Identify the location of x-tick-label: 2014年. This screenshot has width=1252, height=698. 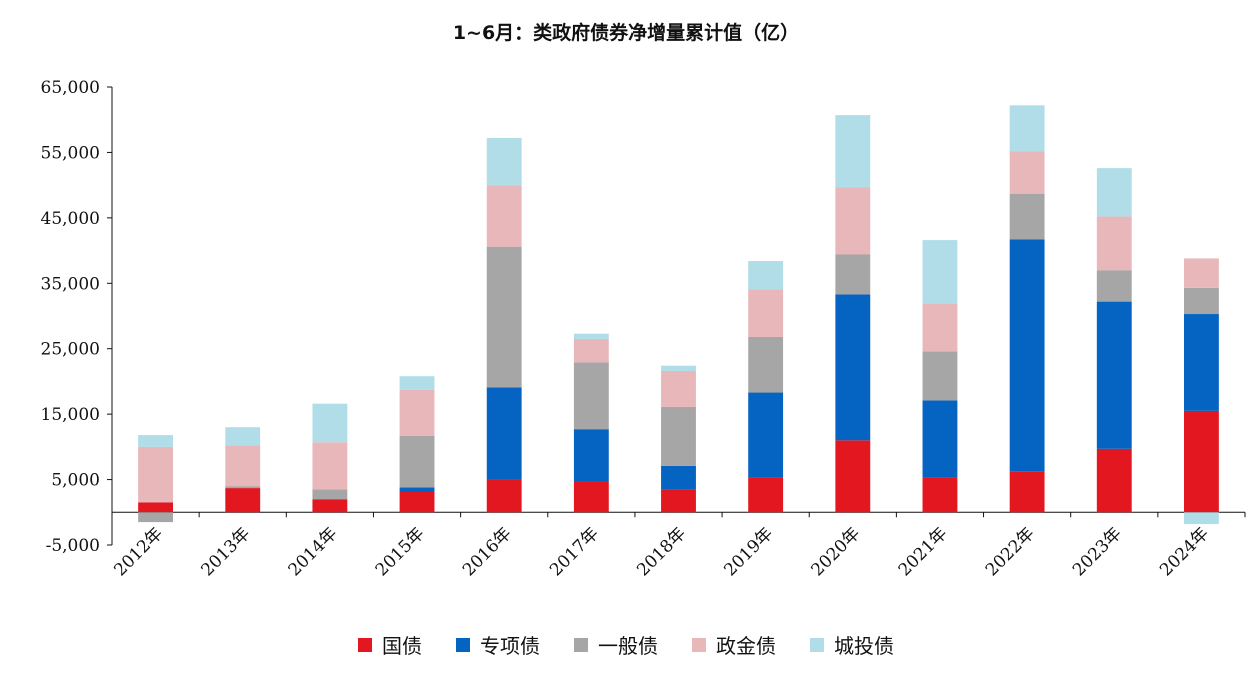
(313, 552).